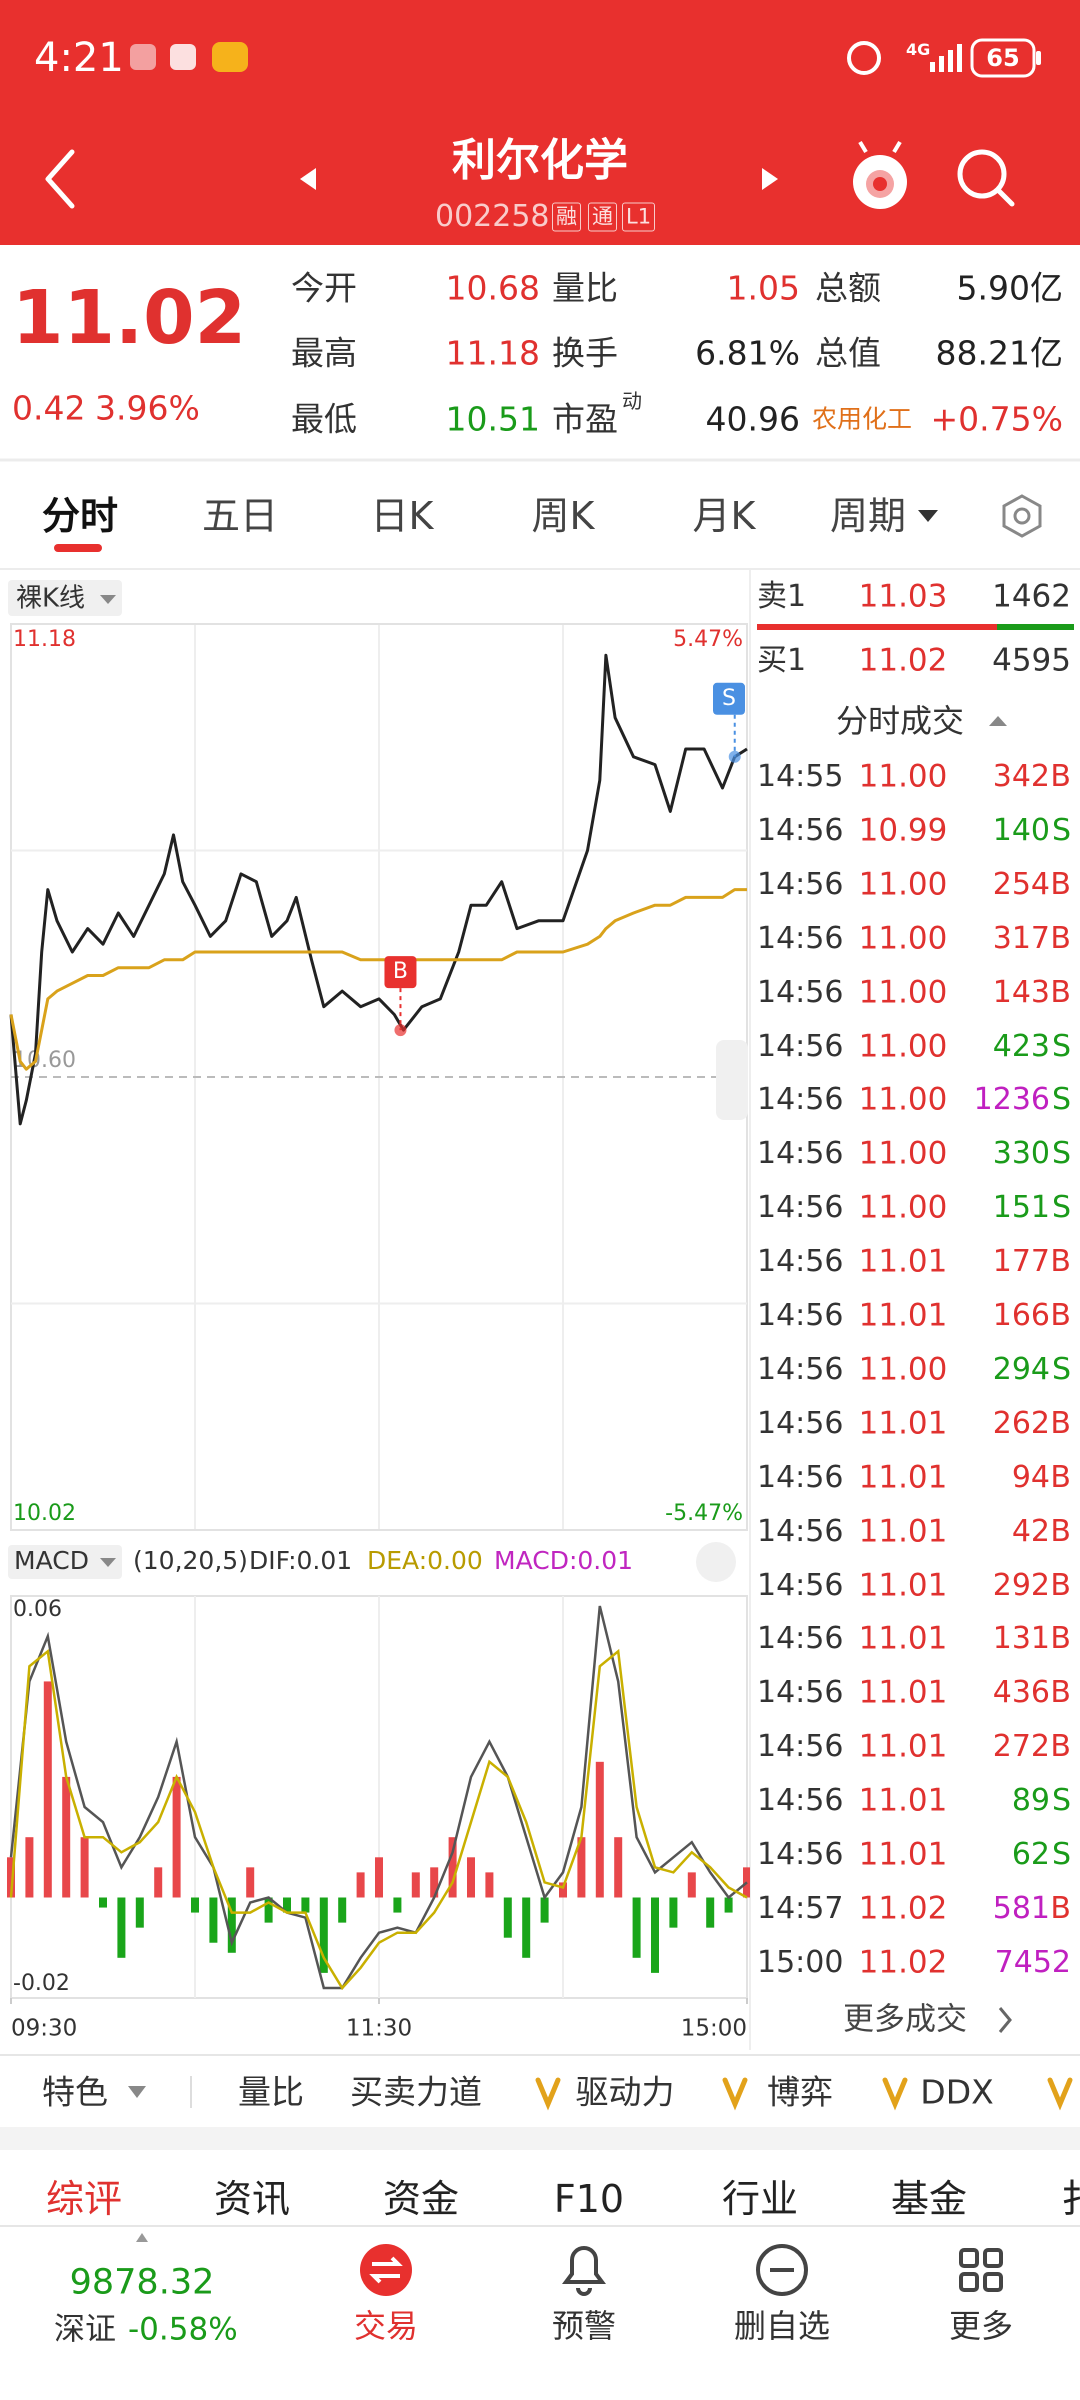  I want to click on trade-volume: 423, so click(1021, 1046).